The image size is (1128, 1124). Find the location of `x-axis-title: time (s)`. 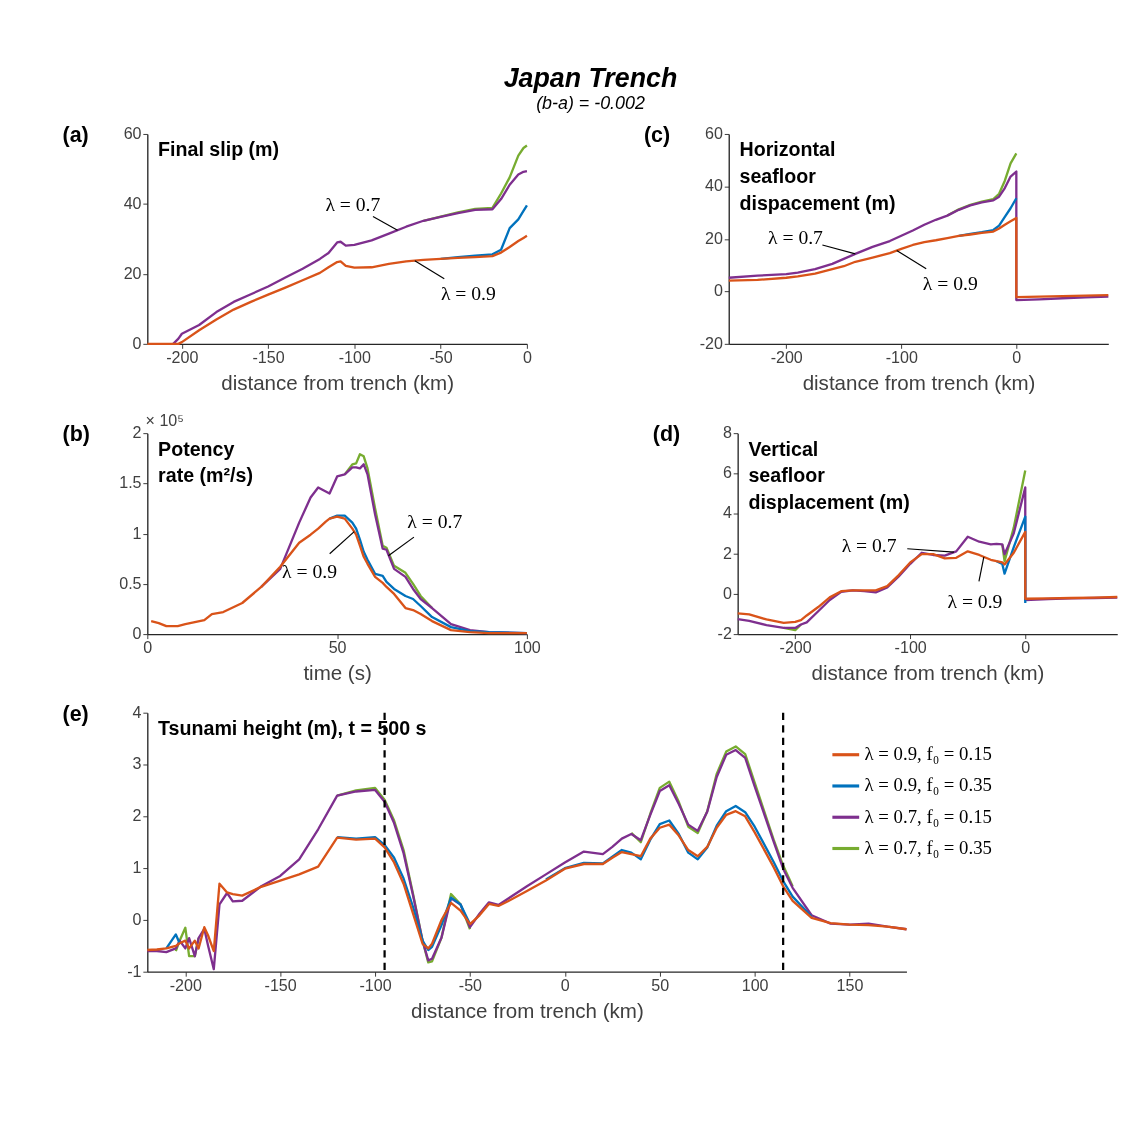

x-axis-title: time (s) is located at coordinates (337, 673).